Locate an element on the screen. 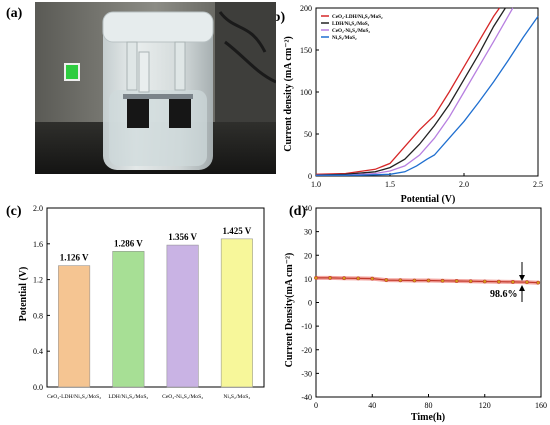 Image resolution: width=550 pixels, height=425 pixels. chart-d-xtick-label: 40 is located at coordinates (372, 405).